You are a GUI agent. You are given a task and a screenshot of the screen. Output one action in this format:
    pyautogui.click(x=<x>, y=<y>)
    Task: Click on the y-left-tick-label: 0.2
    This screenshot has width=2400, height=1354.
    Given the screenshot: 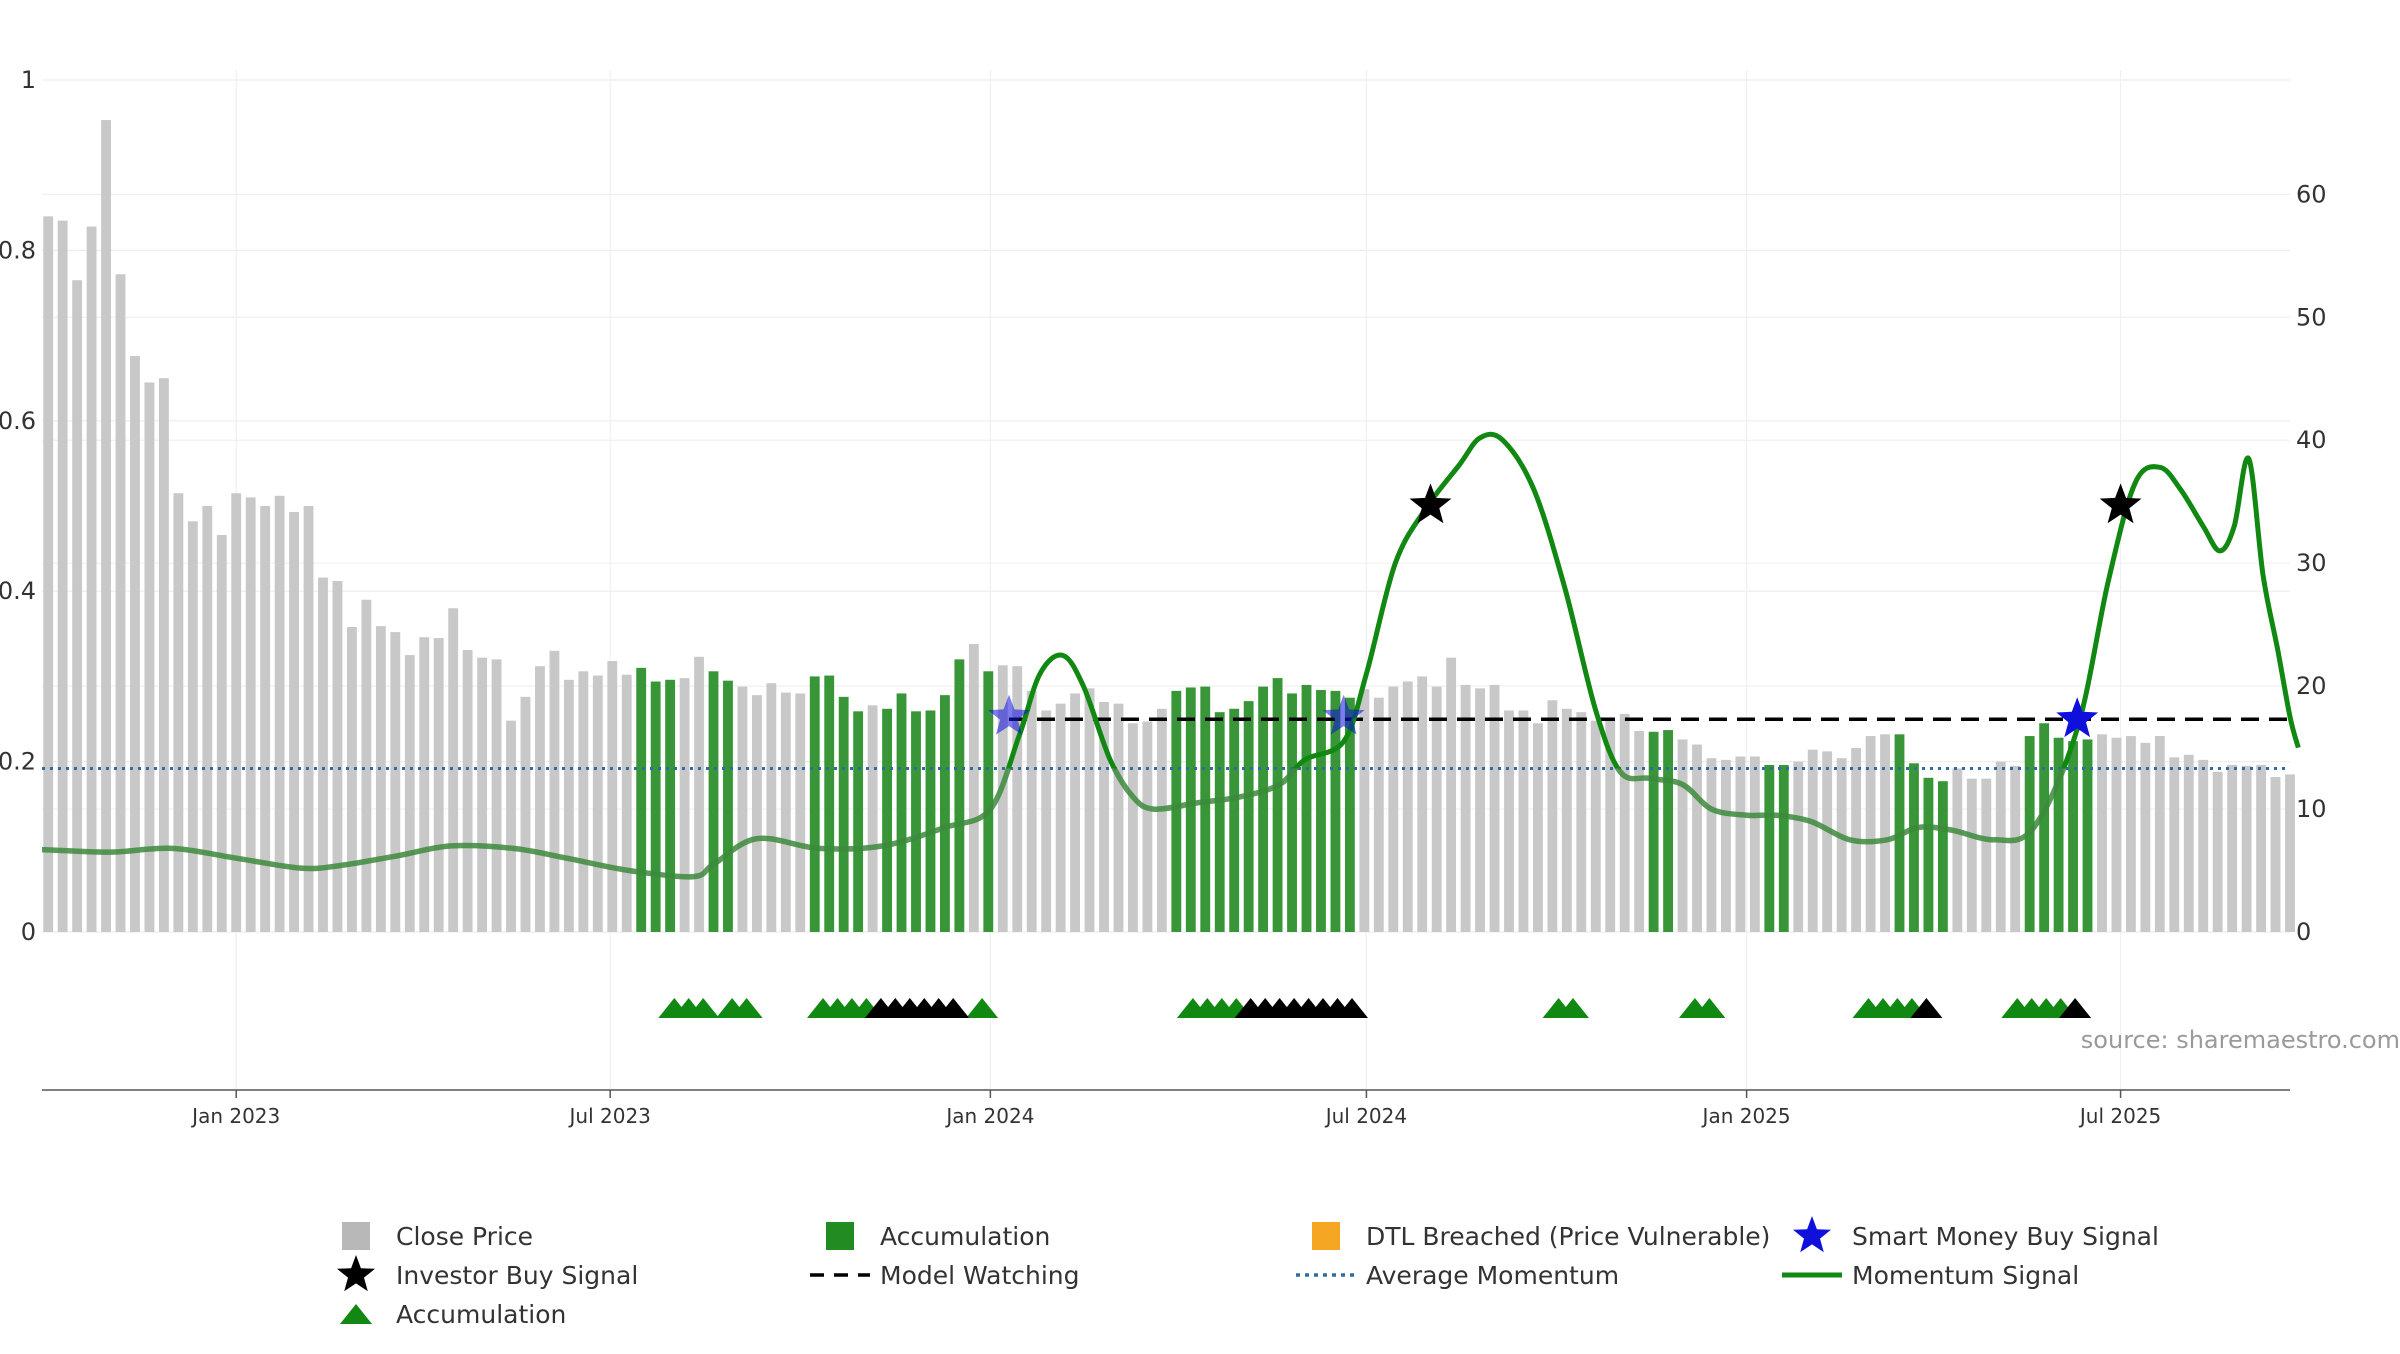 What is the action you would take?
    pyautogui.click(x=18, y=762)
    